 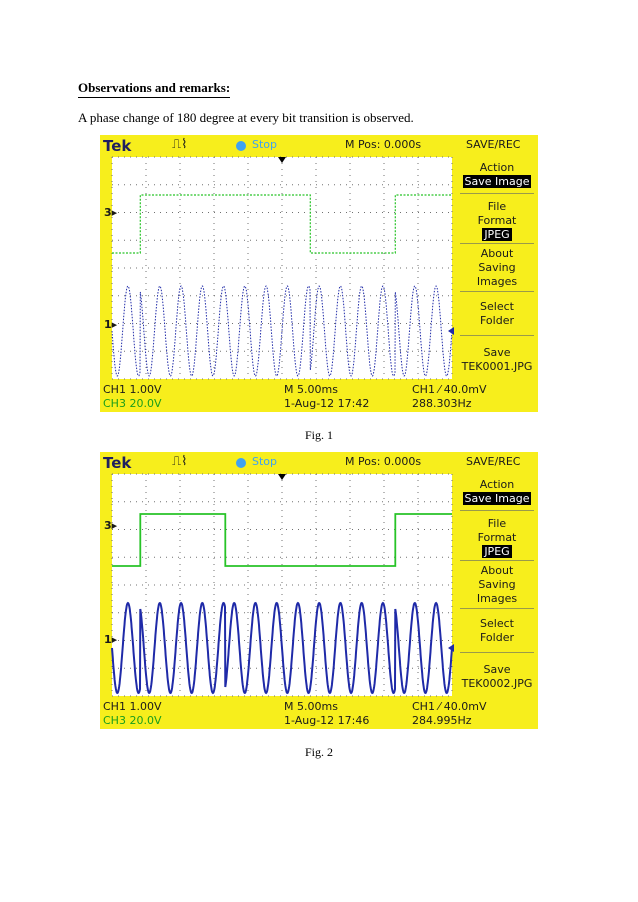 What do you see at coordinates (318, 435) in the screenshot?
I see `figure-caption-1: Fig. 1` at bounding box center [318, 435].